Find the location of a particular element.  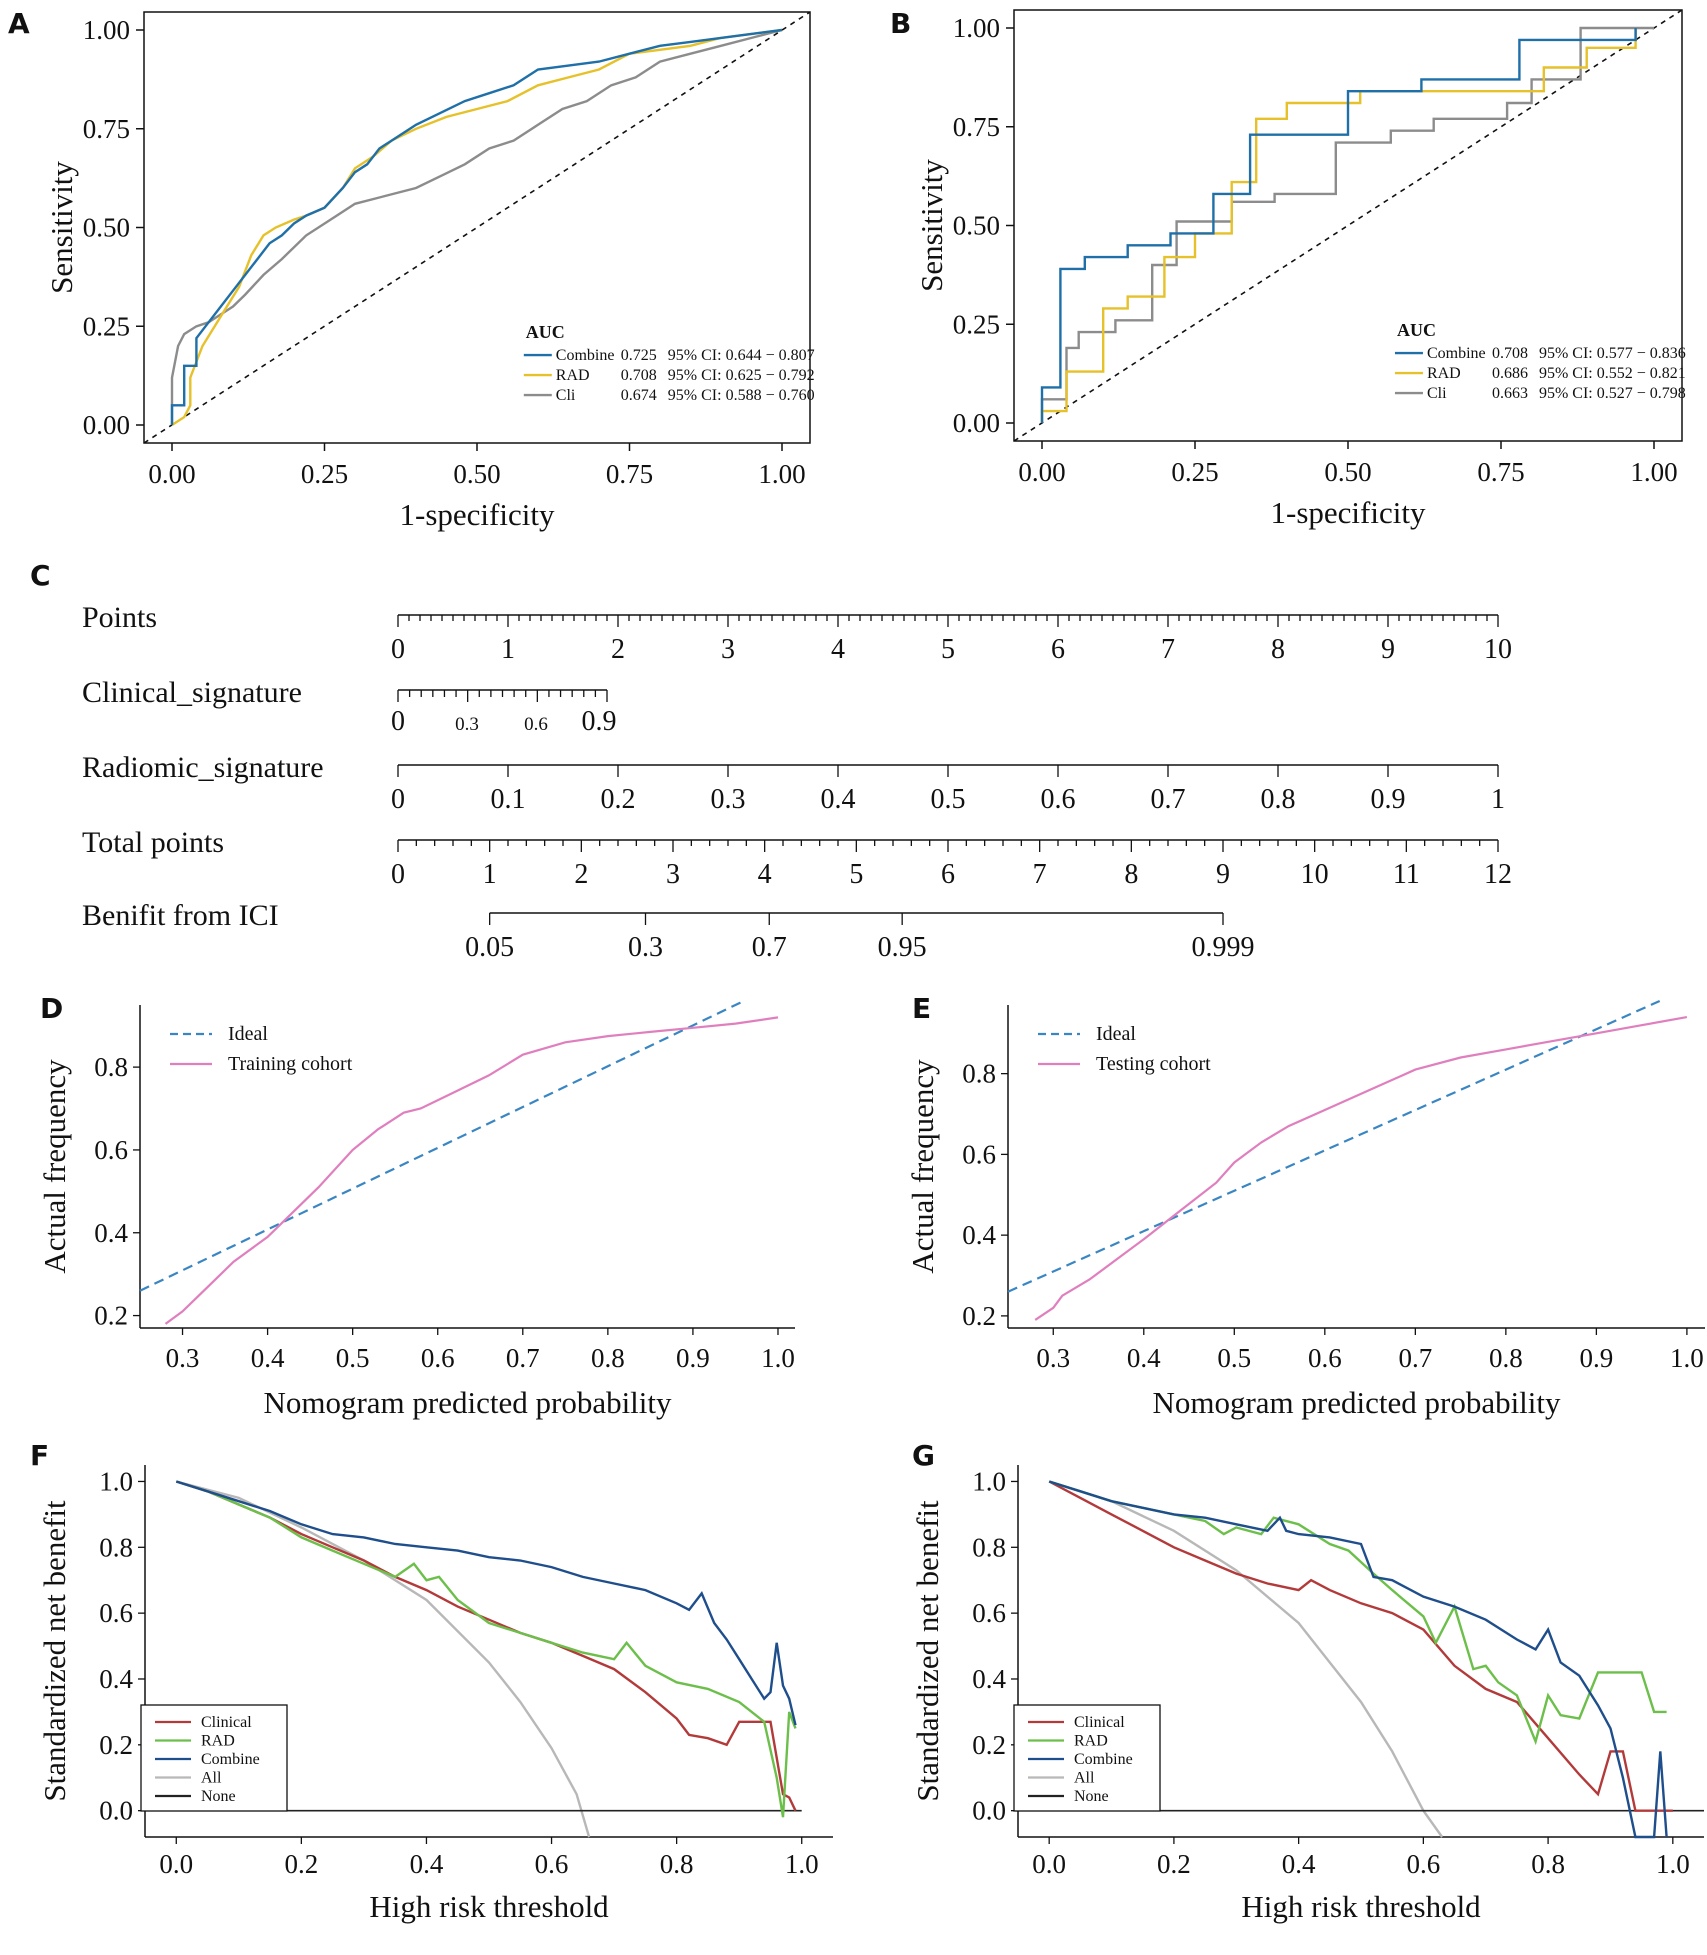

total-points-tick-label: 0 is located at coordinates (398, 874).